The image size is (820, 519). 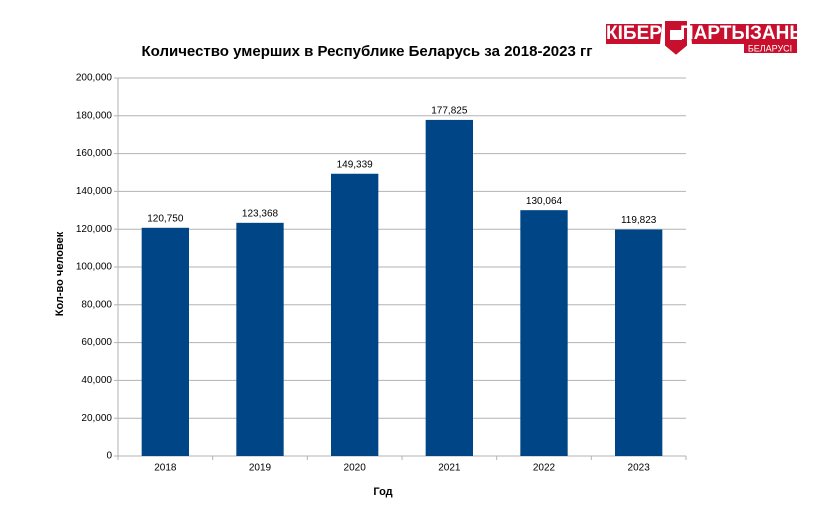 What do you see at coordinates (260, 468) in the screenshot?
I see `x-tick-label: 2019` at bounding box center [260, 468].